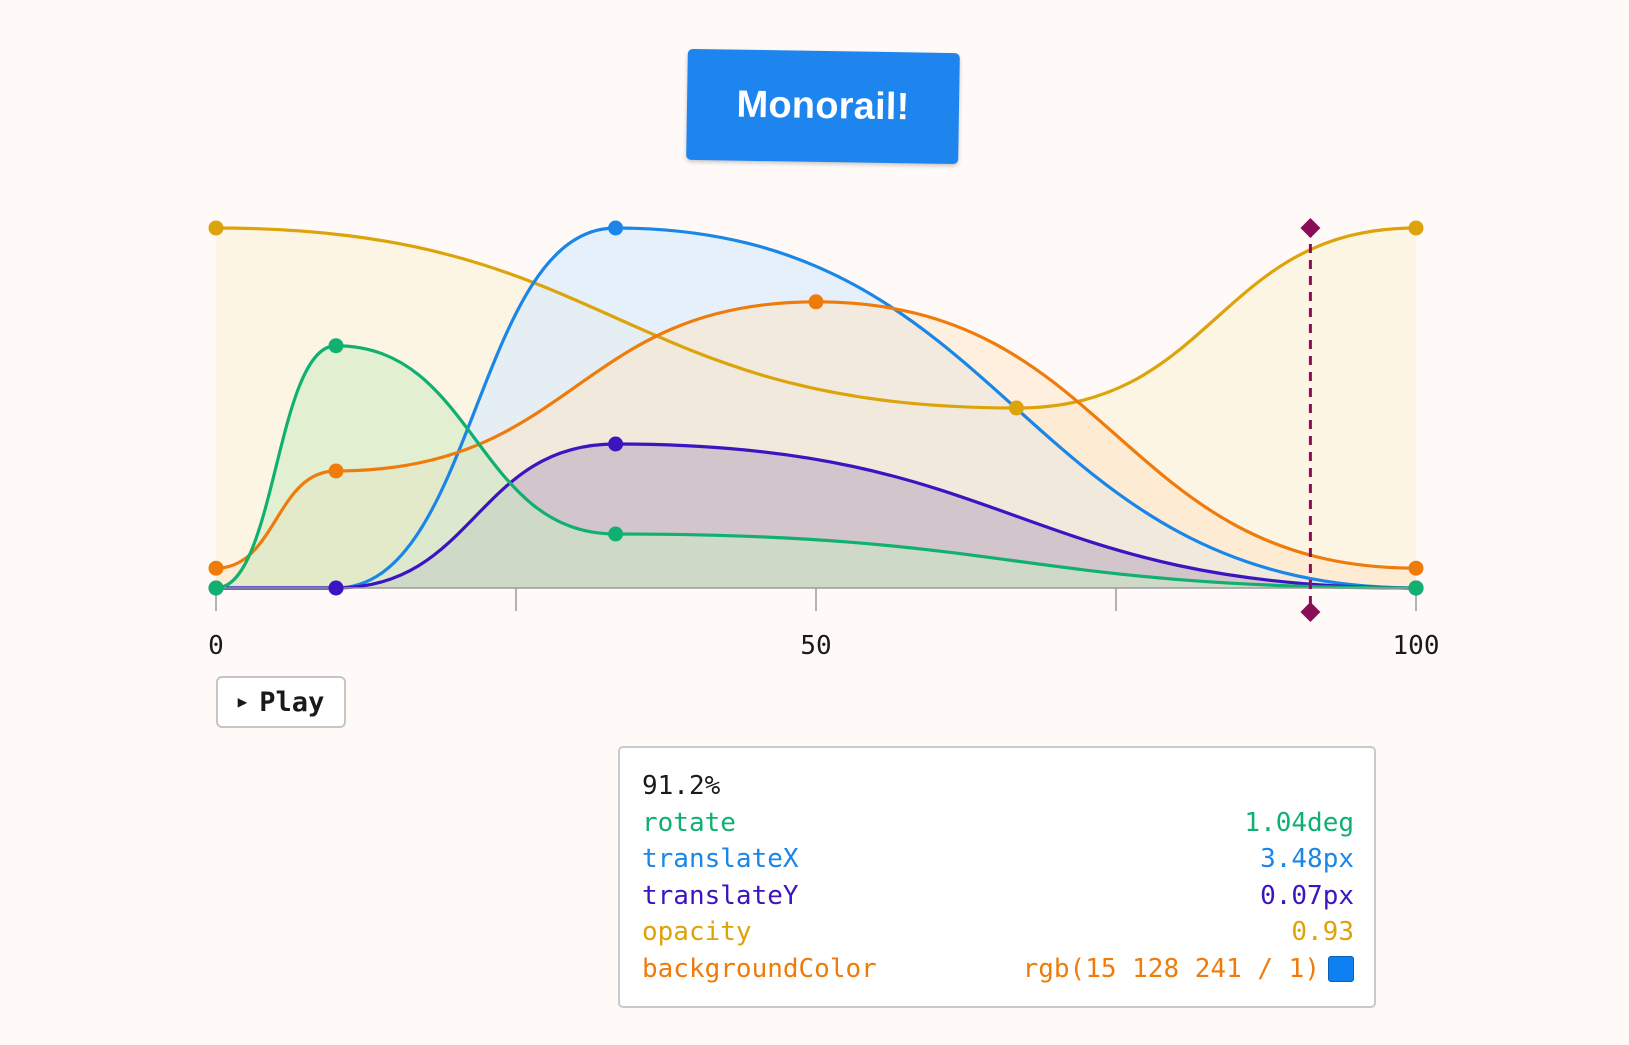 This screenshot has width=1629, height=1045. Describe the element at coordinates (689, 822) in the screenshot. I see `readout-label: rotate` at that location.